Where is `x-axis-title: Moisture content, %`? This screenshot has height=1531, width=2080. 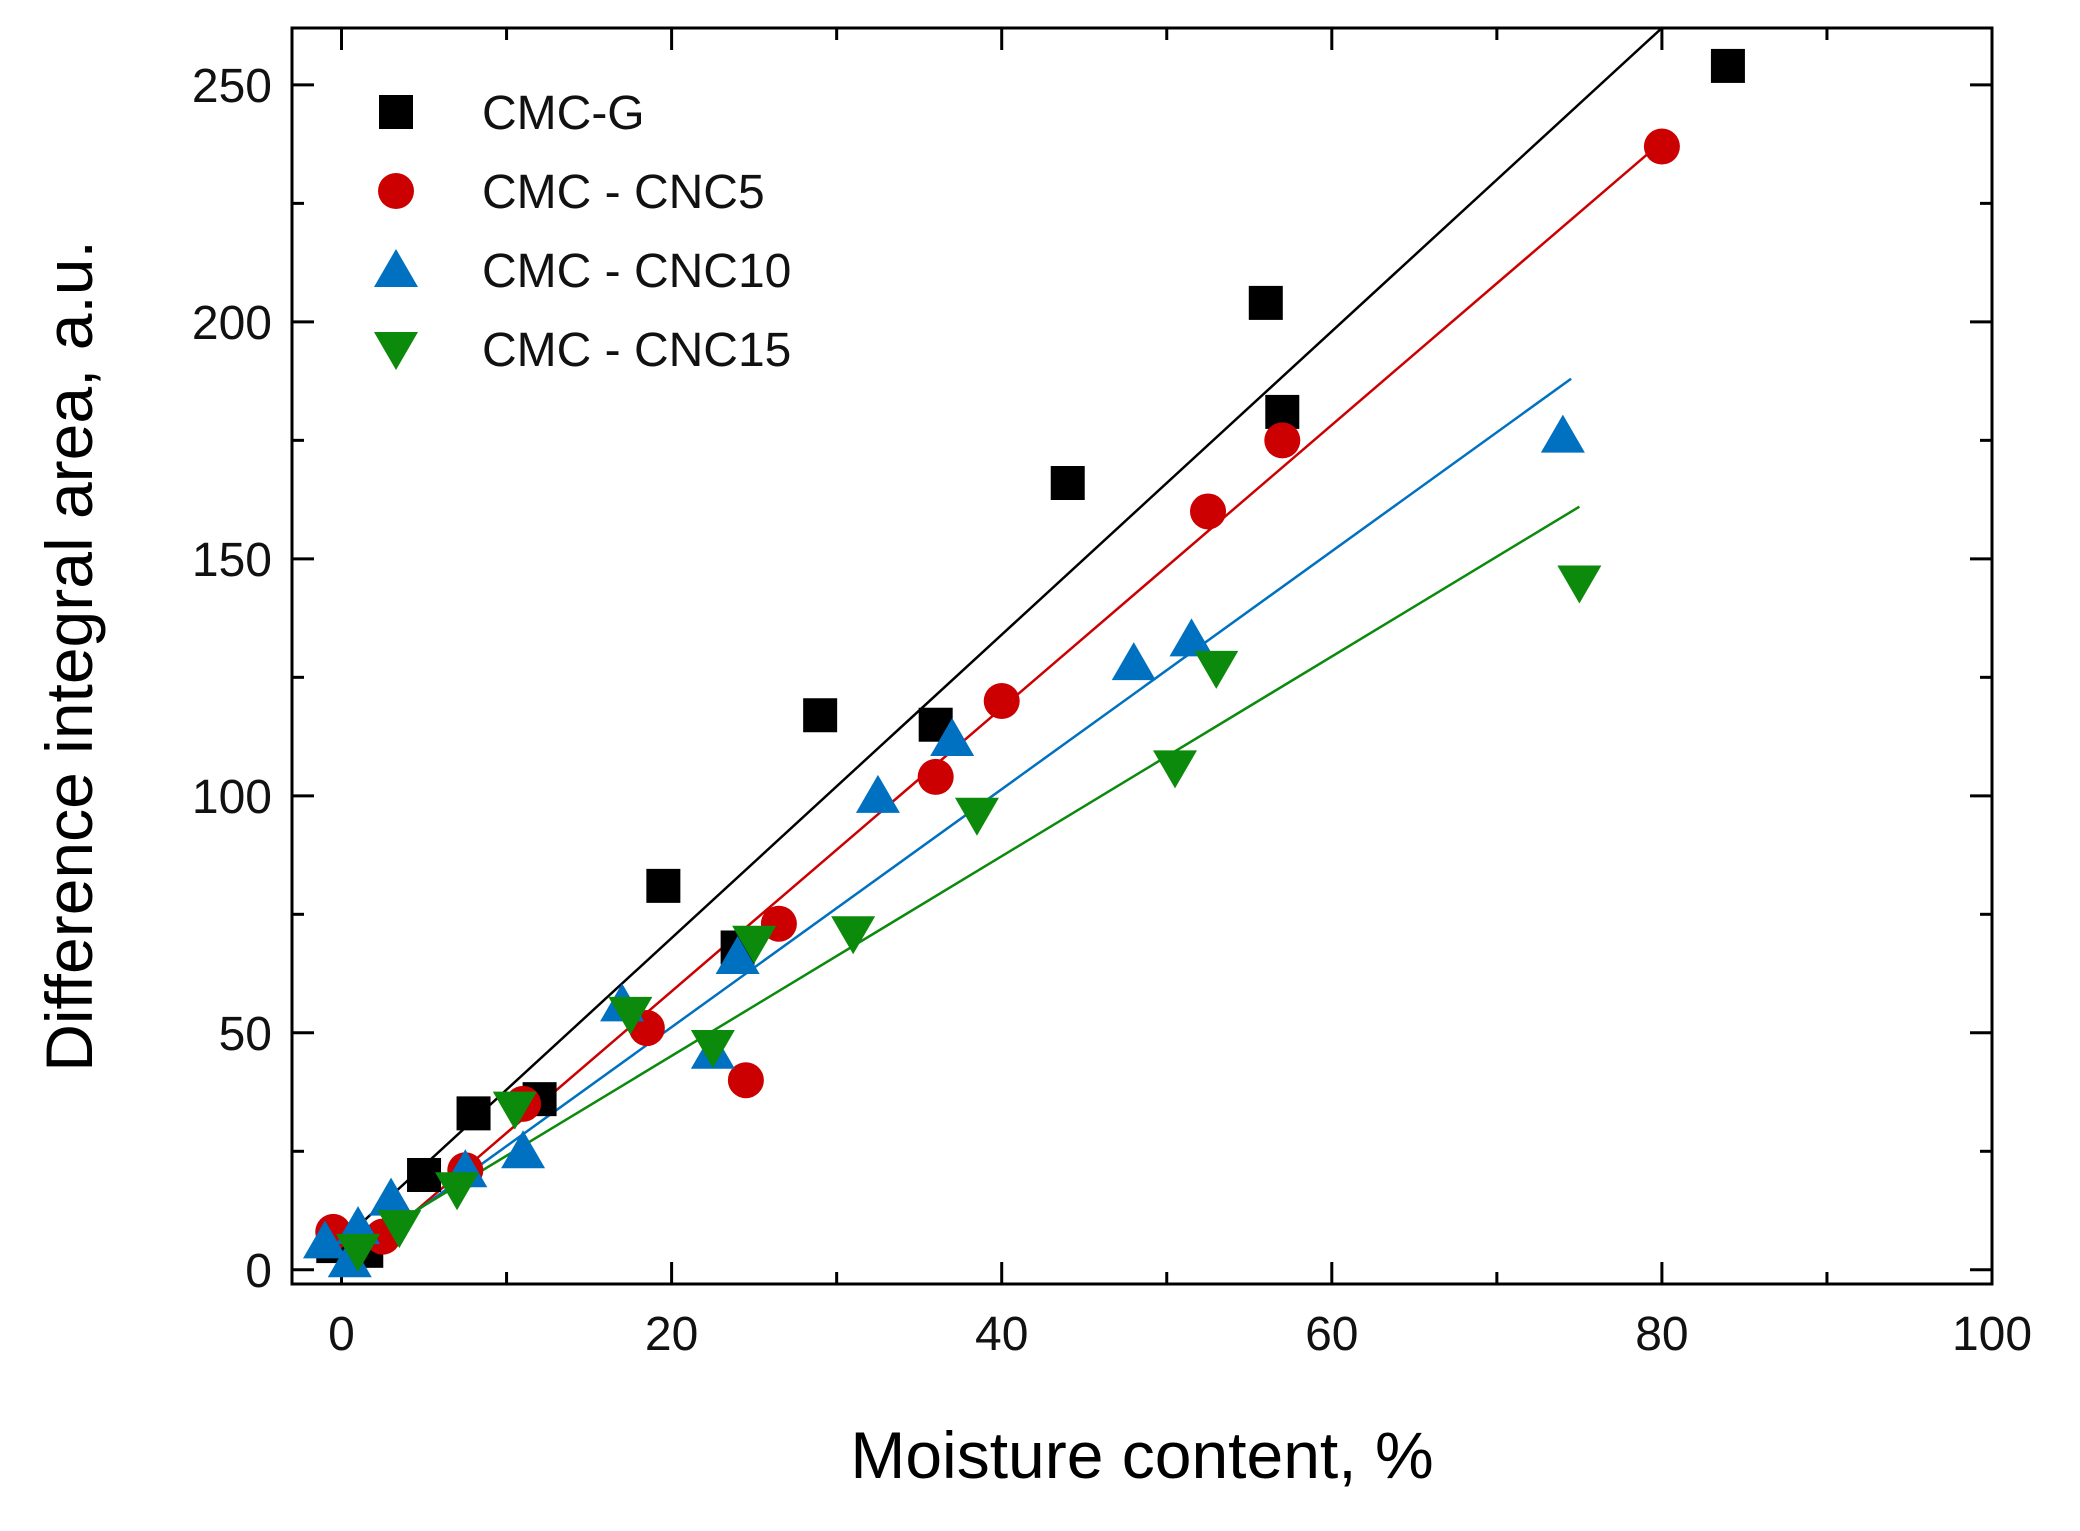 x-axis-title: Moisture content, % is located at coordinates (1141, 1455).